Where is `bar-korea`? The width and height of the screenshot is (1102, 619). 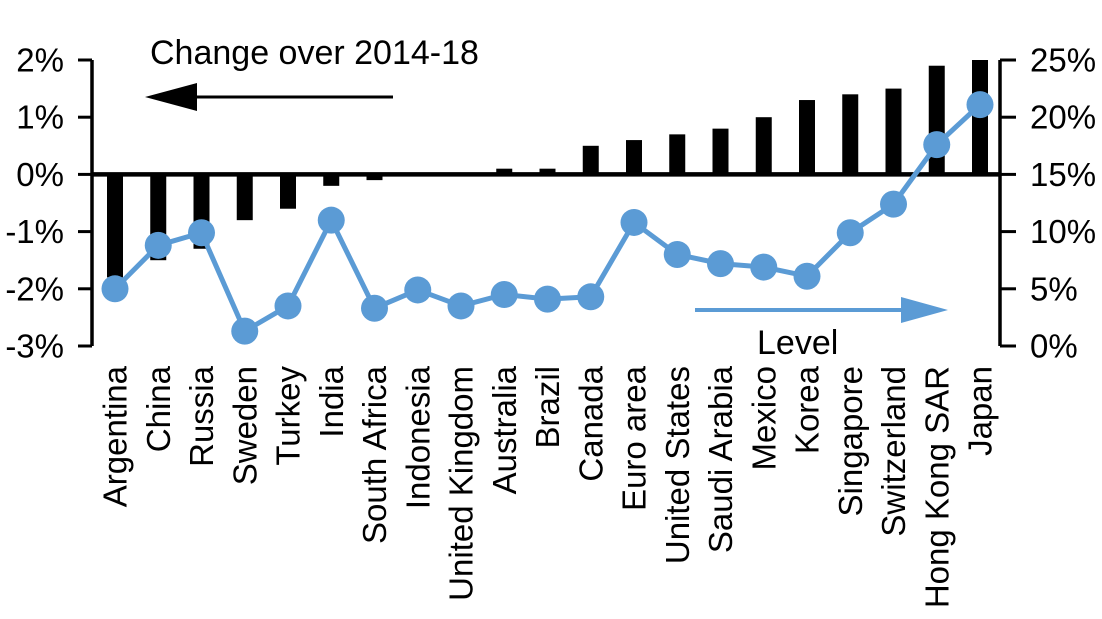 bar-korea is located at coordinates (807, 137).